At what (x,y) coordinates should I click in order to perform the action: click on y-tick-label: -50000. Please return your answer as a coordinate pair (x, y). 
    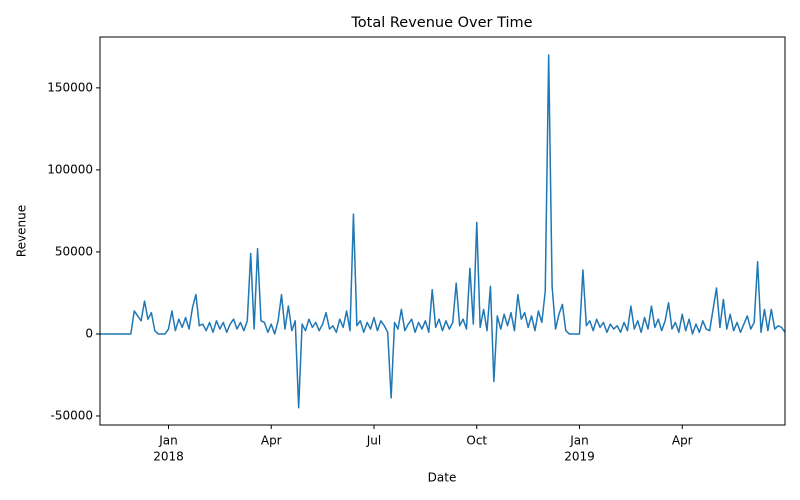
    Looking at the image, I should click on (71, 415).